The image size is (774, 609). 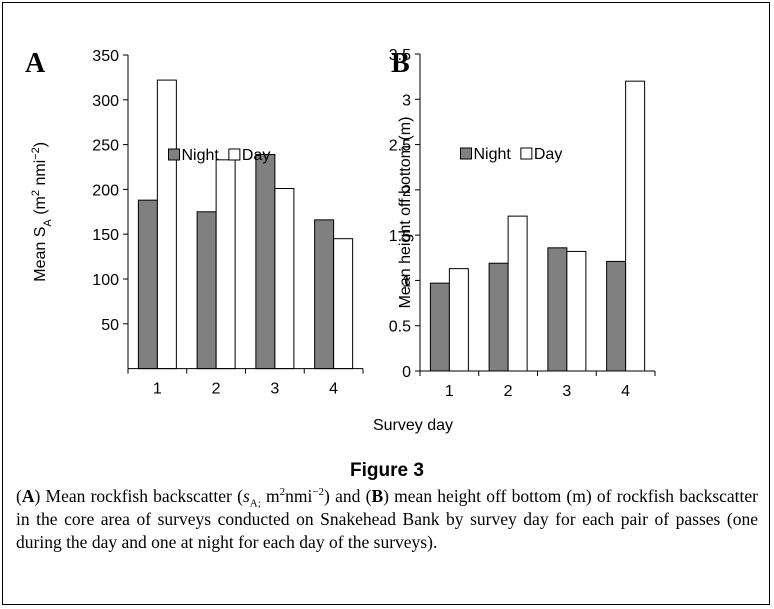 I want to click on y-axis-label: Mean SA (m2 nmi−2), so click(x=42, y=212).